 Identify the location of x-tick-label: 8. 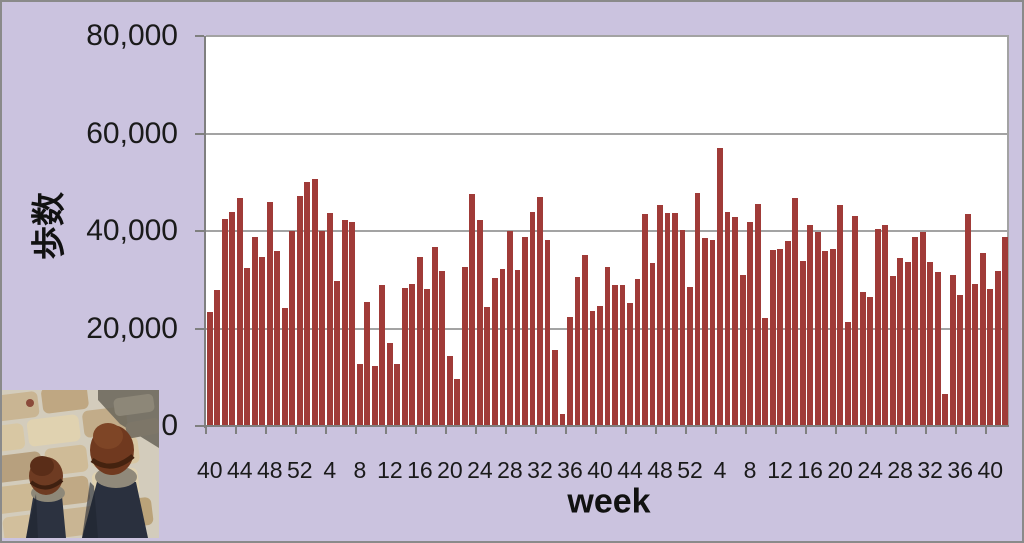
(360, 470).